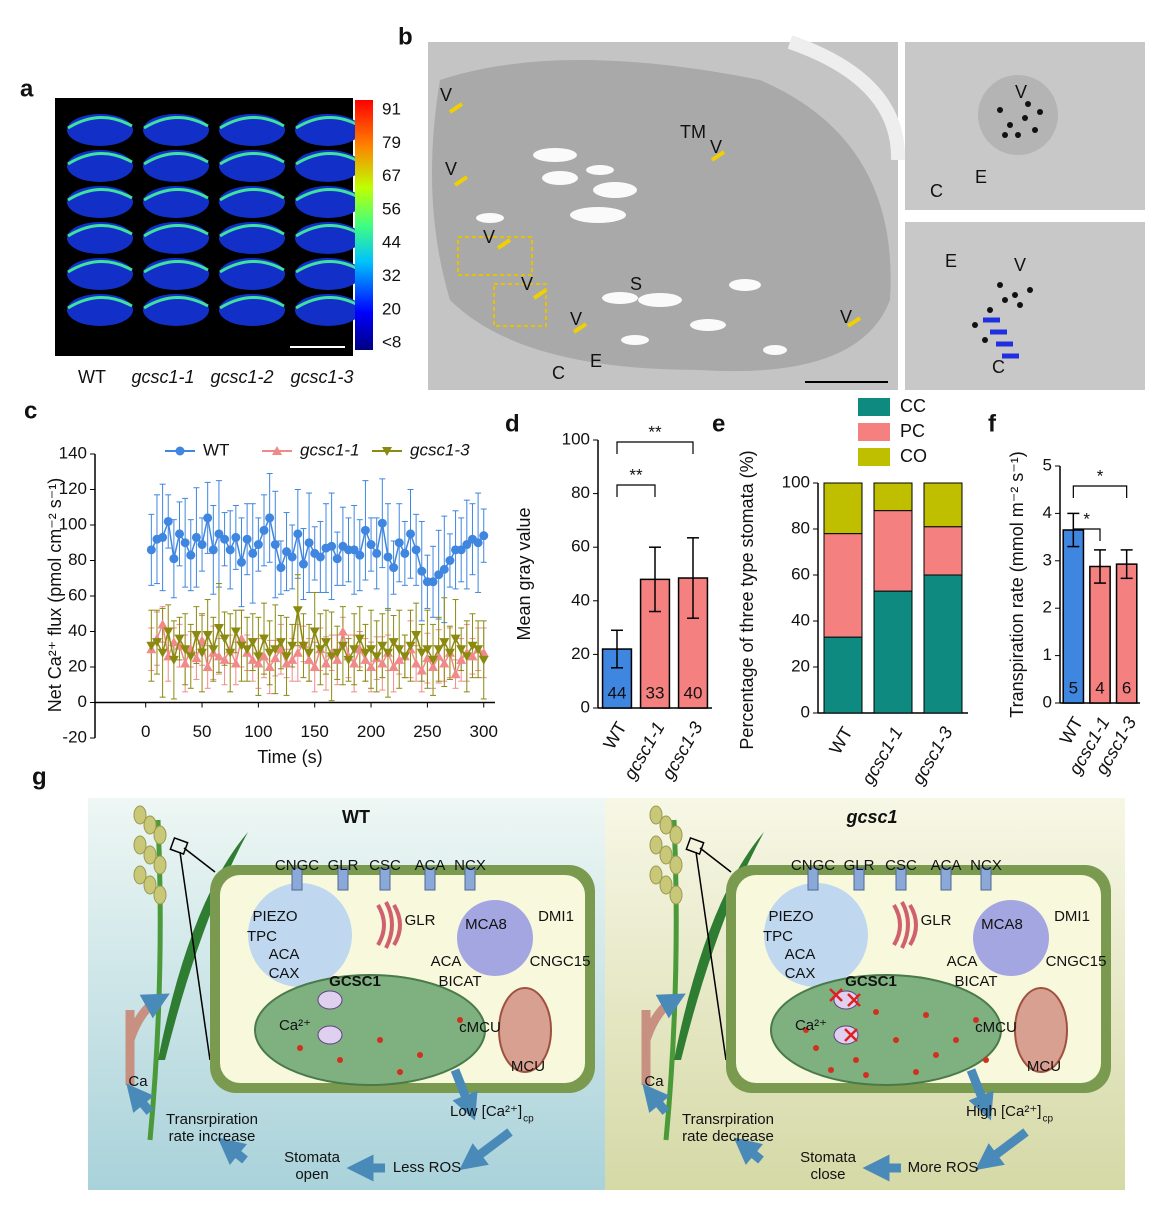 Image resolution: width=1170 pixels, height=1212 pixels. Describe the element at coordinates (202, 731) in the screenshot. I see `x-tick-label: 50` at that location.